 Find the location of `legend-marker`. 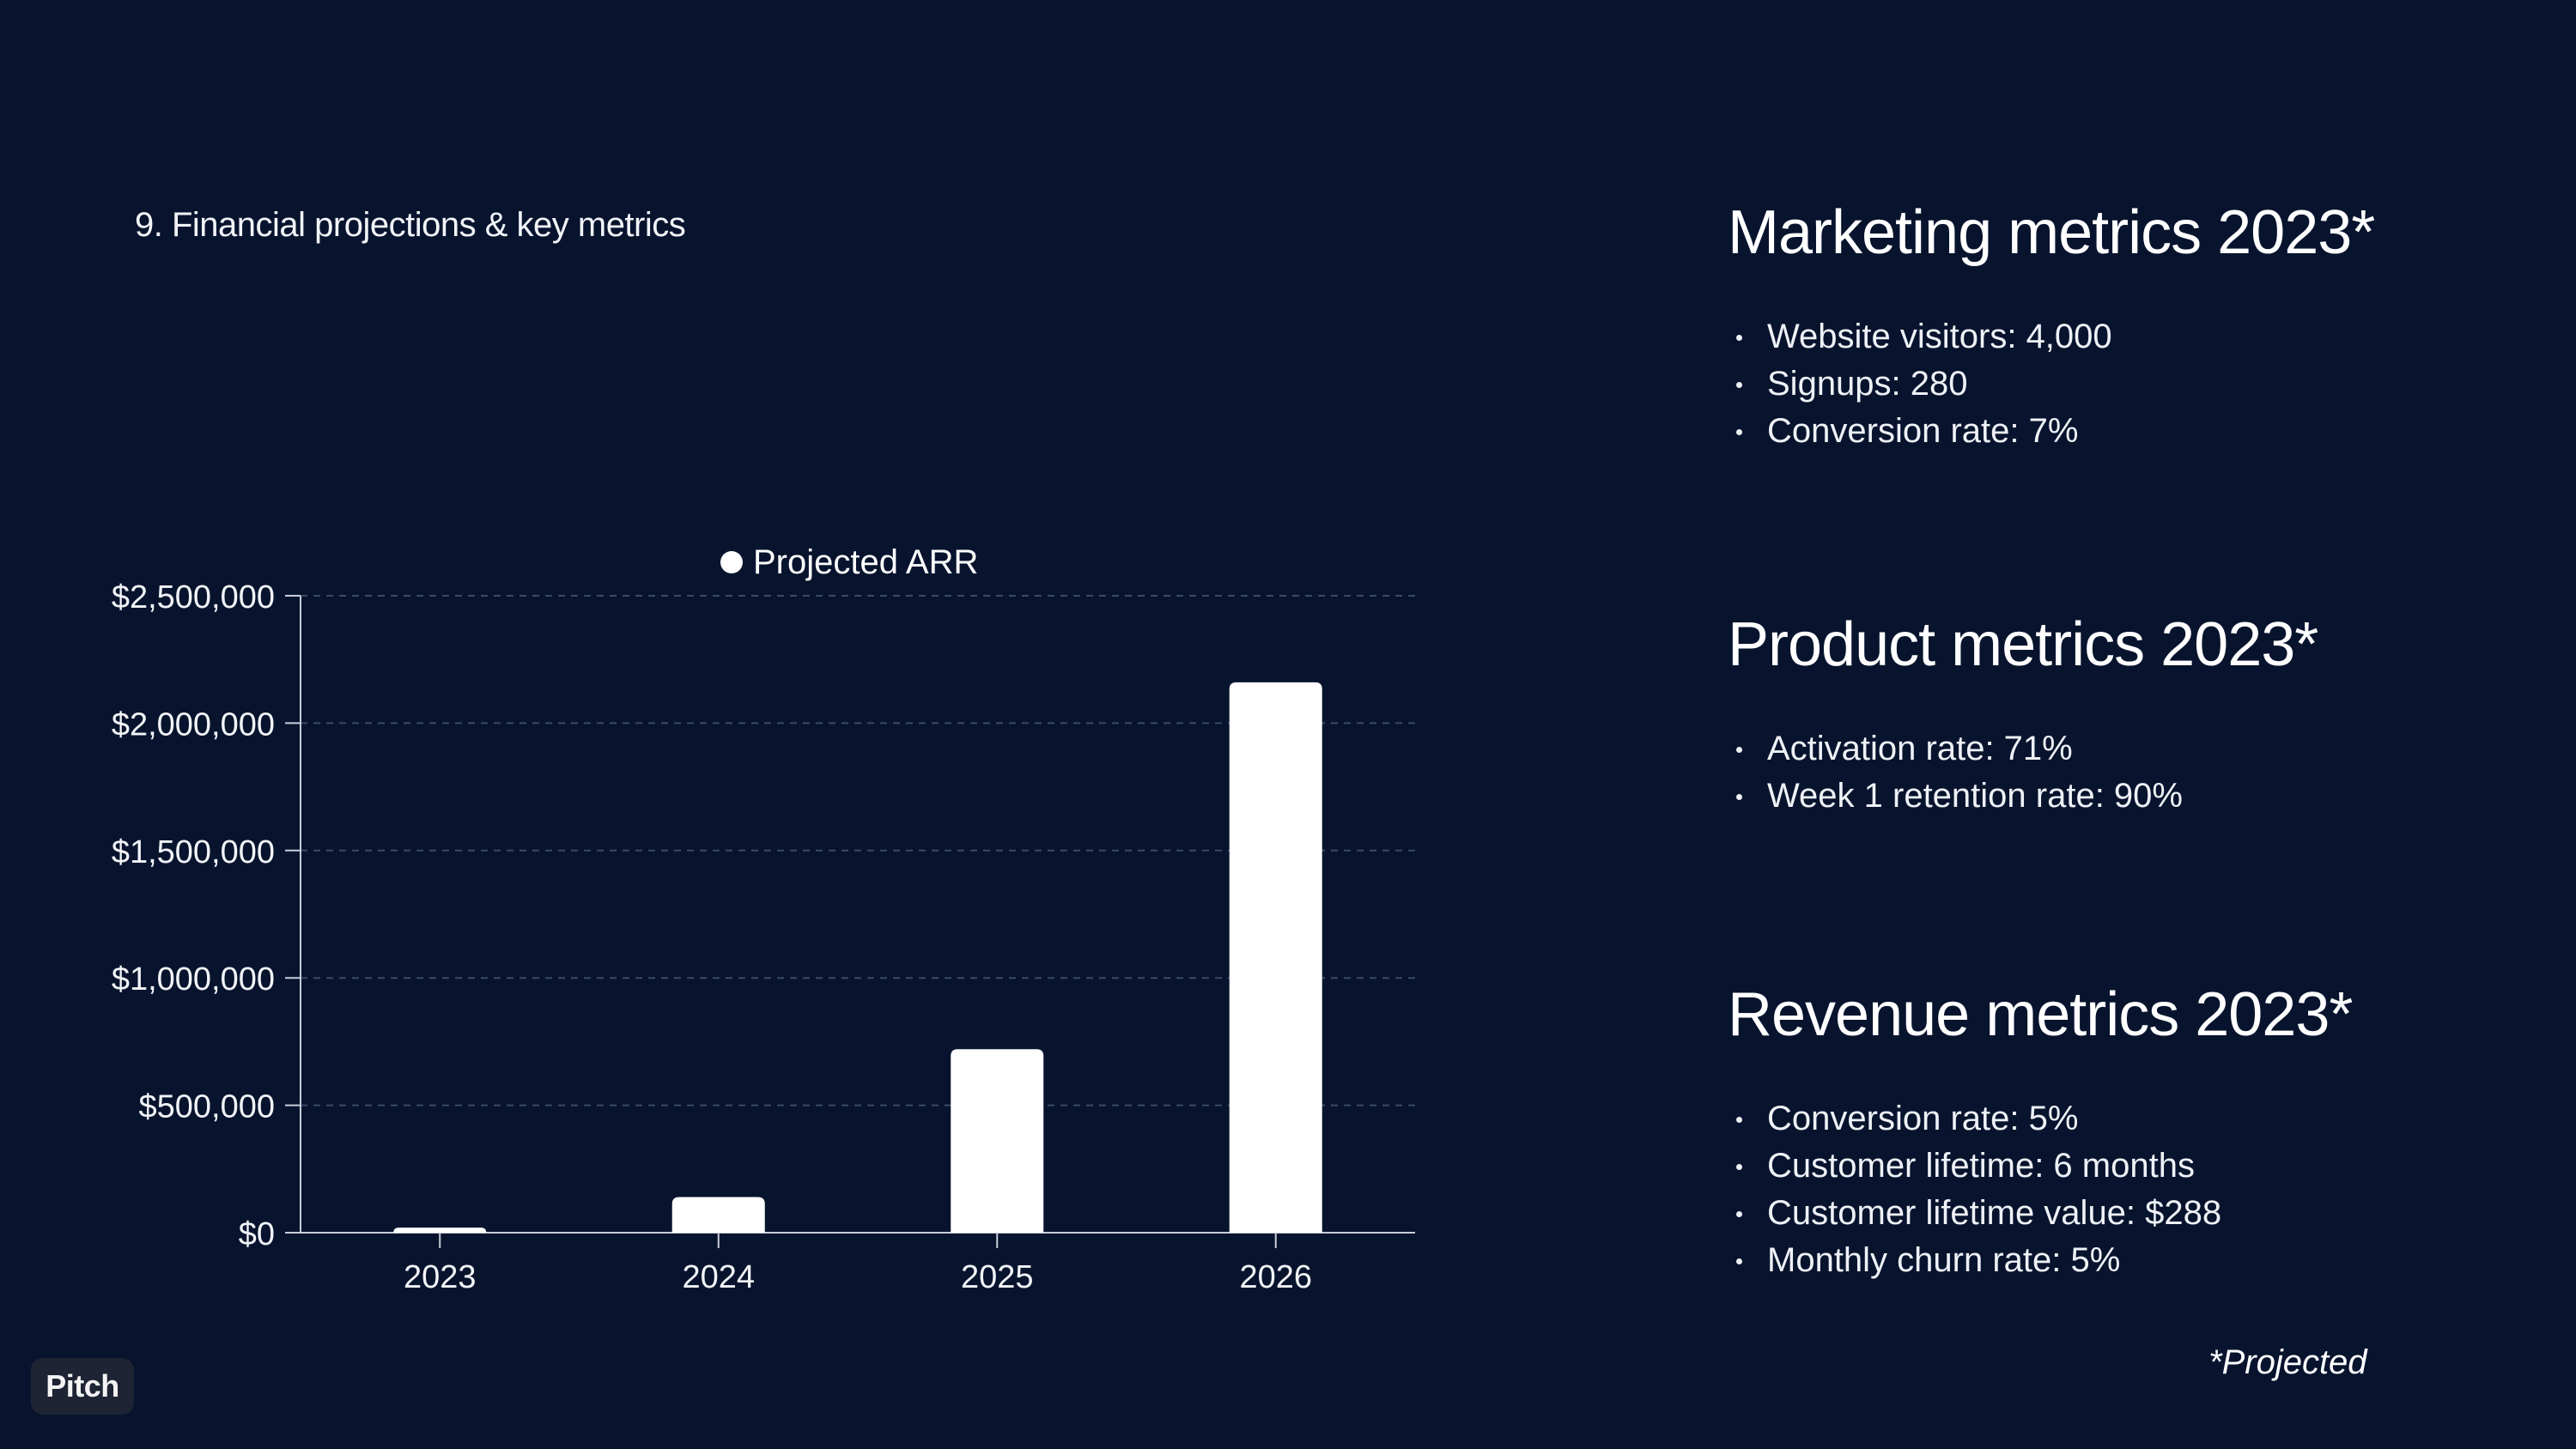

legend-marker is located at coordinates (731, 562).